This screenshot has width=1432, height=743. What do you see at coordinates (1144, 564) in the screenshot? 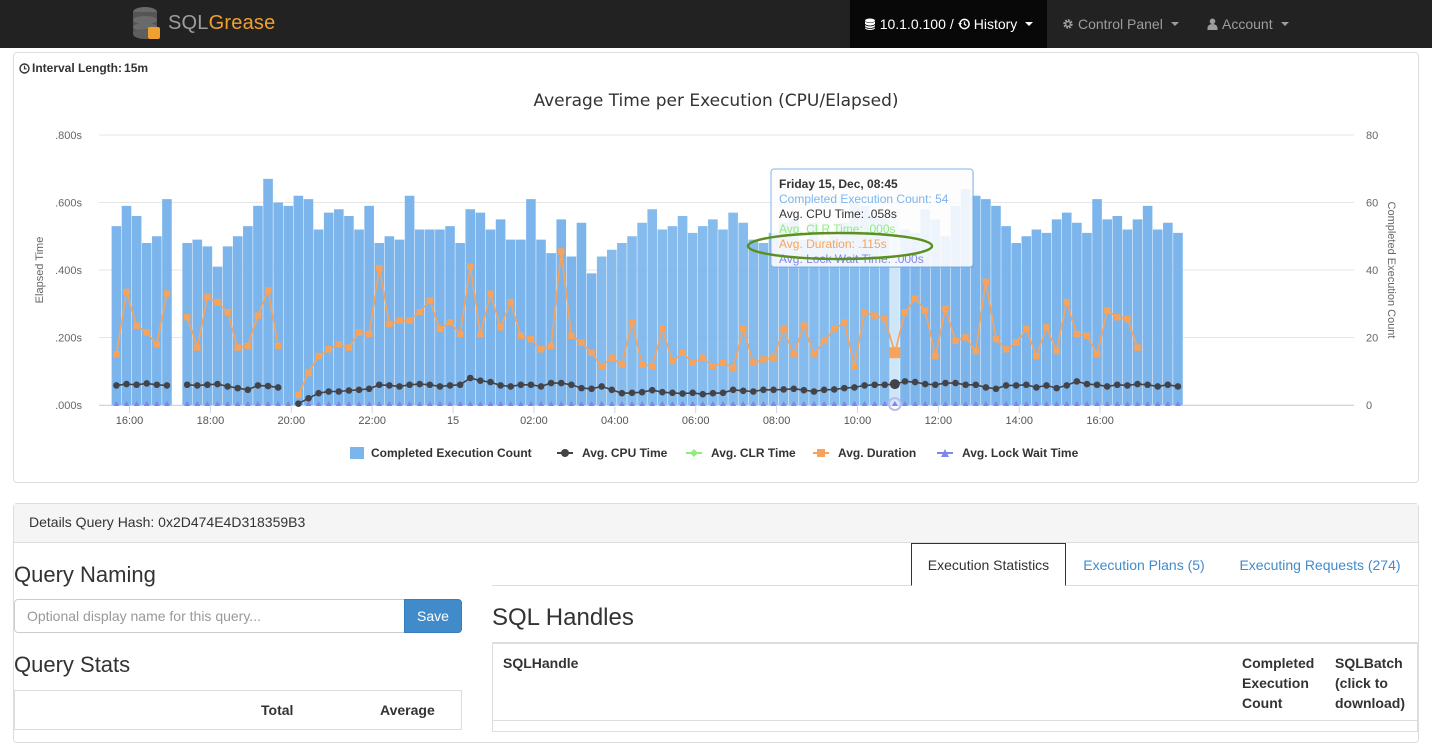
I see `tab-execution-plans: Execution Plans (5)` at bounding box center [1144, 564].